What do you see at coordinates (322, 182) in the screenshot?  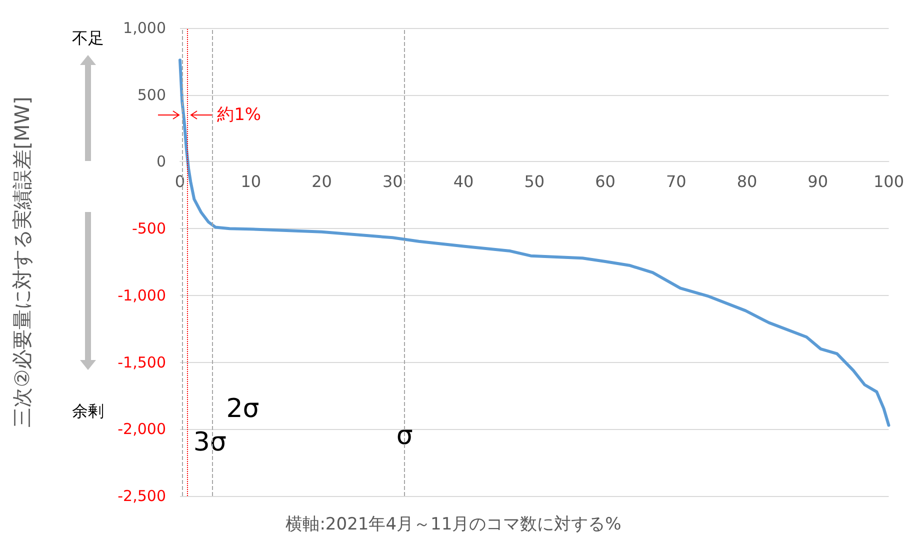 I see `x-tick-label: 20` at bounding box center [322, 182].